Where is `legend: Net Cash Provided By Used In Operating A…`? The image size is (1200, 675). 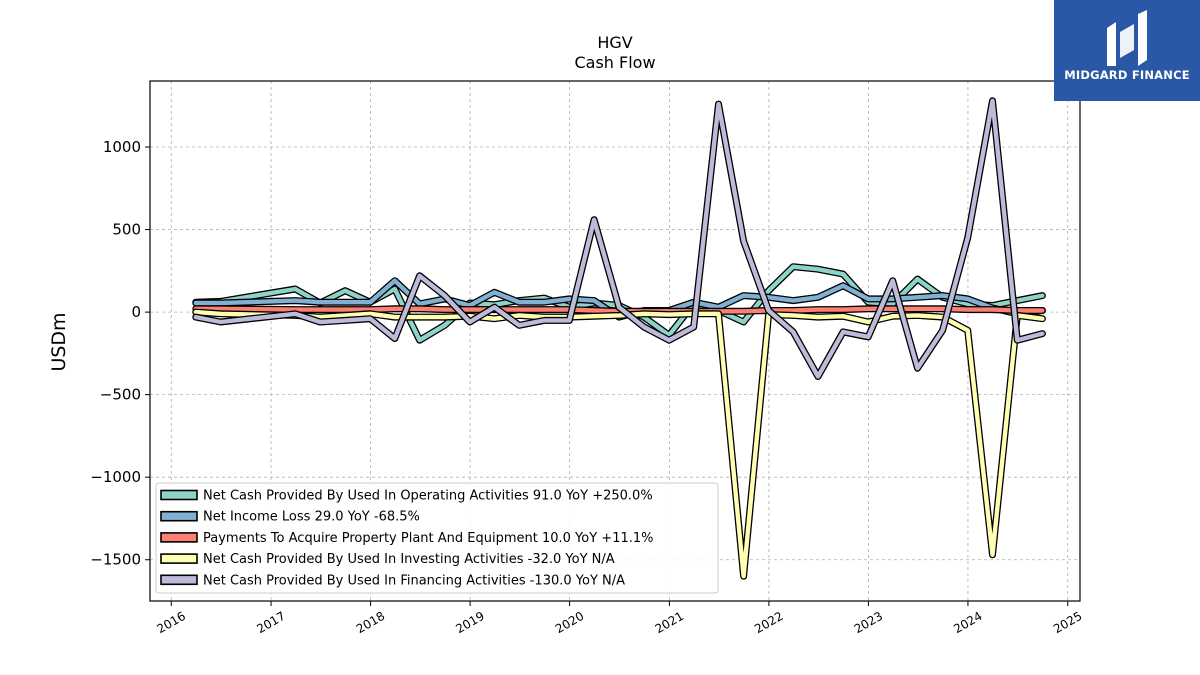 legend: Net Cash Provided By Used In Operating A… is located at coordinates (437, 538).